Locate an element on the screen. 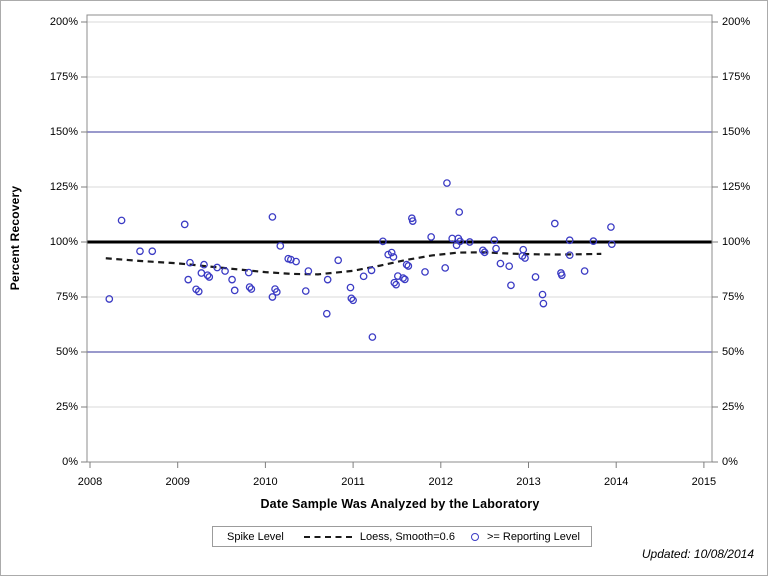 The height and width of the screenshot is (576, 768). y-tick-label-right: 50% is located at coordinates (733, 352).